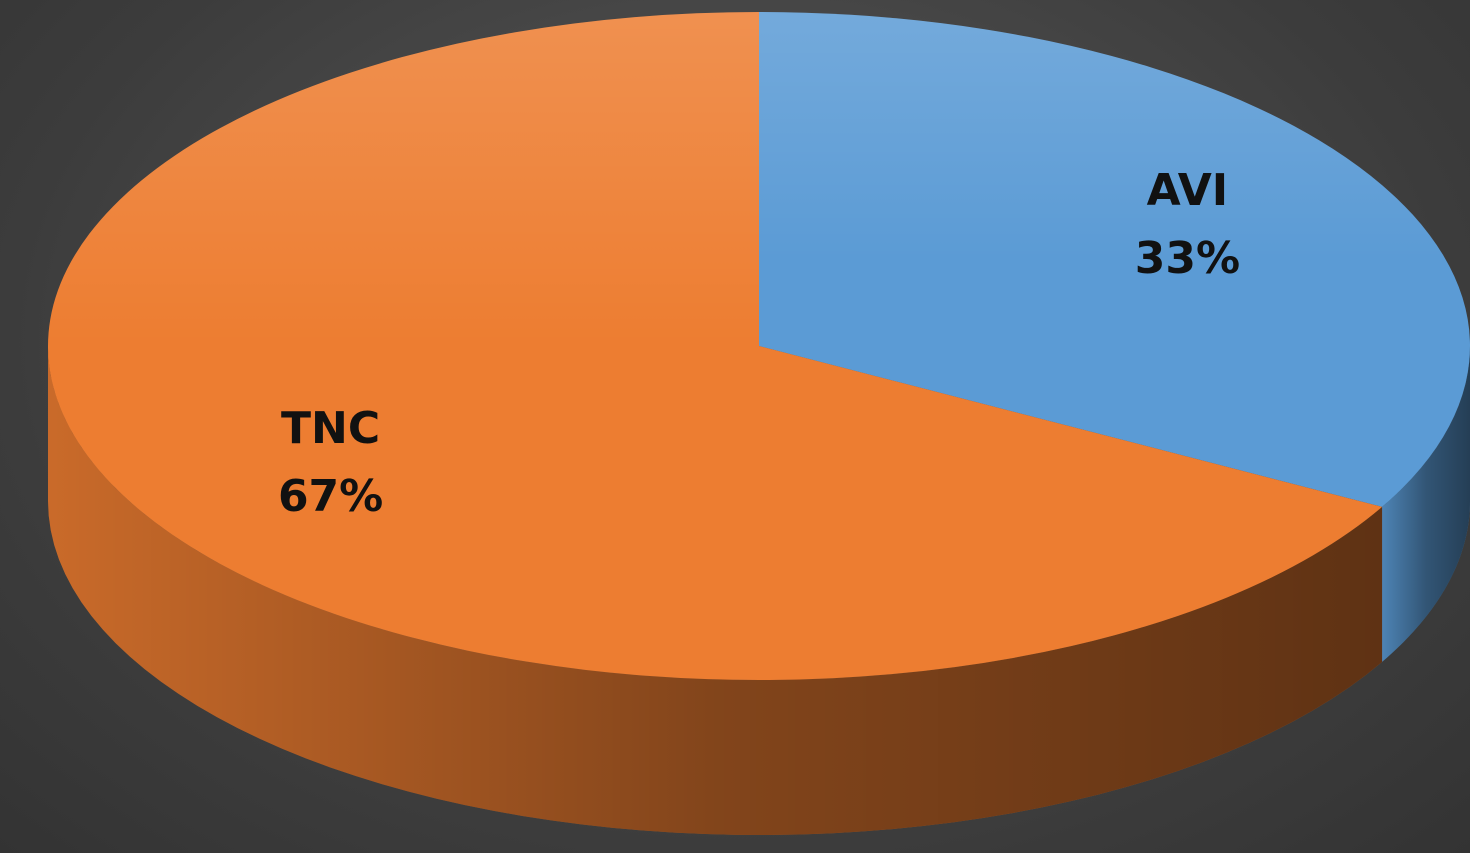 The width and height of the screenshot is (1470, 853). I want to click on value-label: 33%, so click(1187, 258).